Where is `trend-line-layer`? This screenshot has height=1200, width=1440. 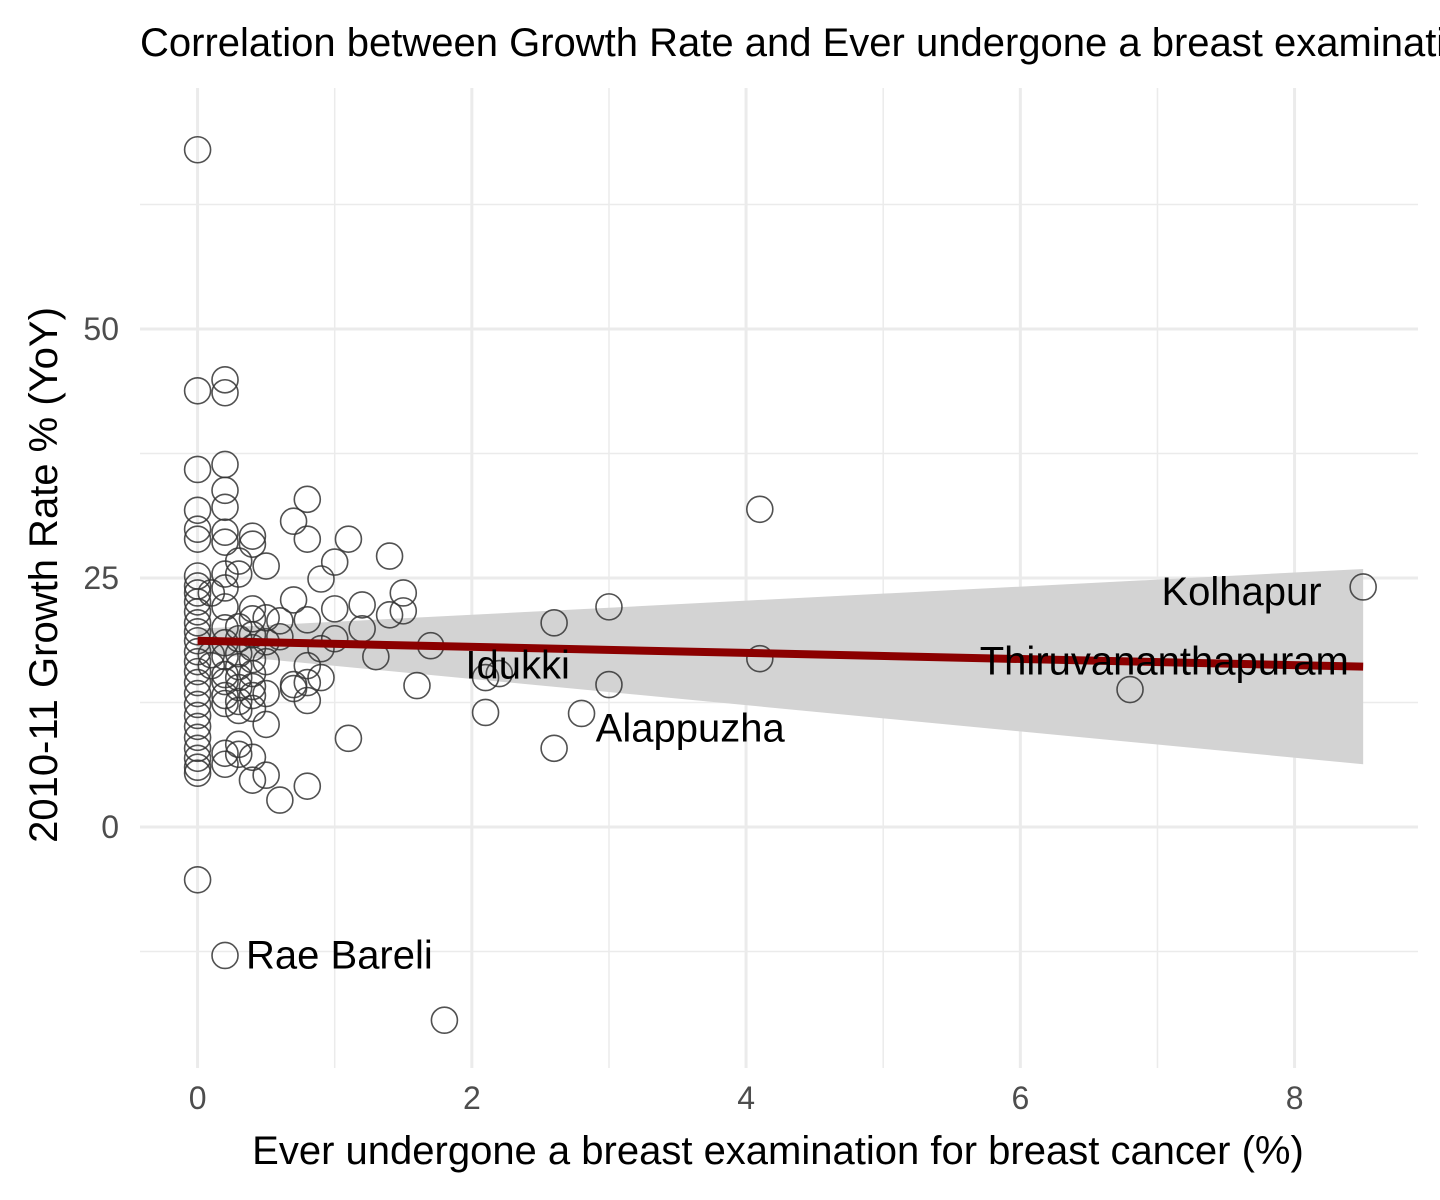
trend-line-layer is located at coordinates (780, 653).